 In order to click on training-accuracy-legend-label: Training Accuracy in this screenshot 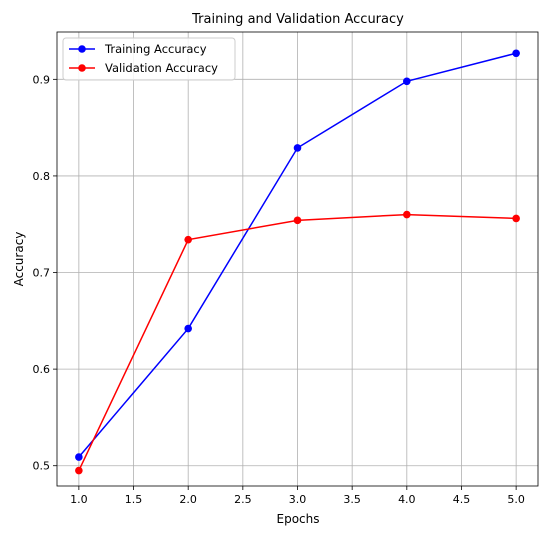, I will do `click(155, 49)`.